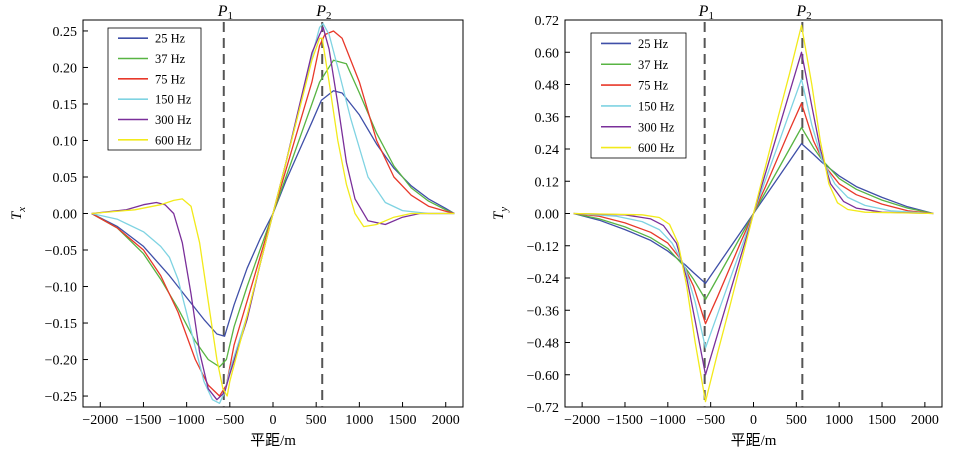 This screenshot has width=963, height=466. What do you see at coordinates (504, 210) in the screenshot?
I see `right-y-axis-label-sub: y` at bounding box center [504, 210].